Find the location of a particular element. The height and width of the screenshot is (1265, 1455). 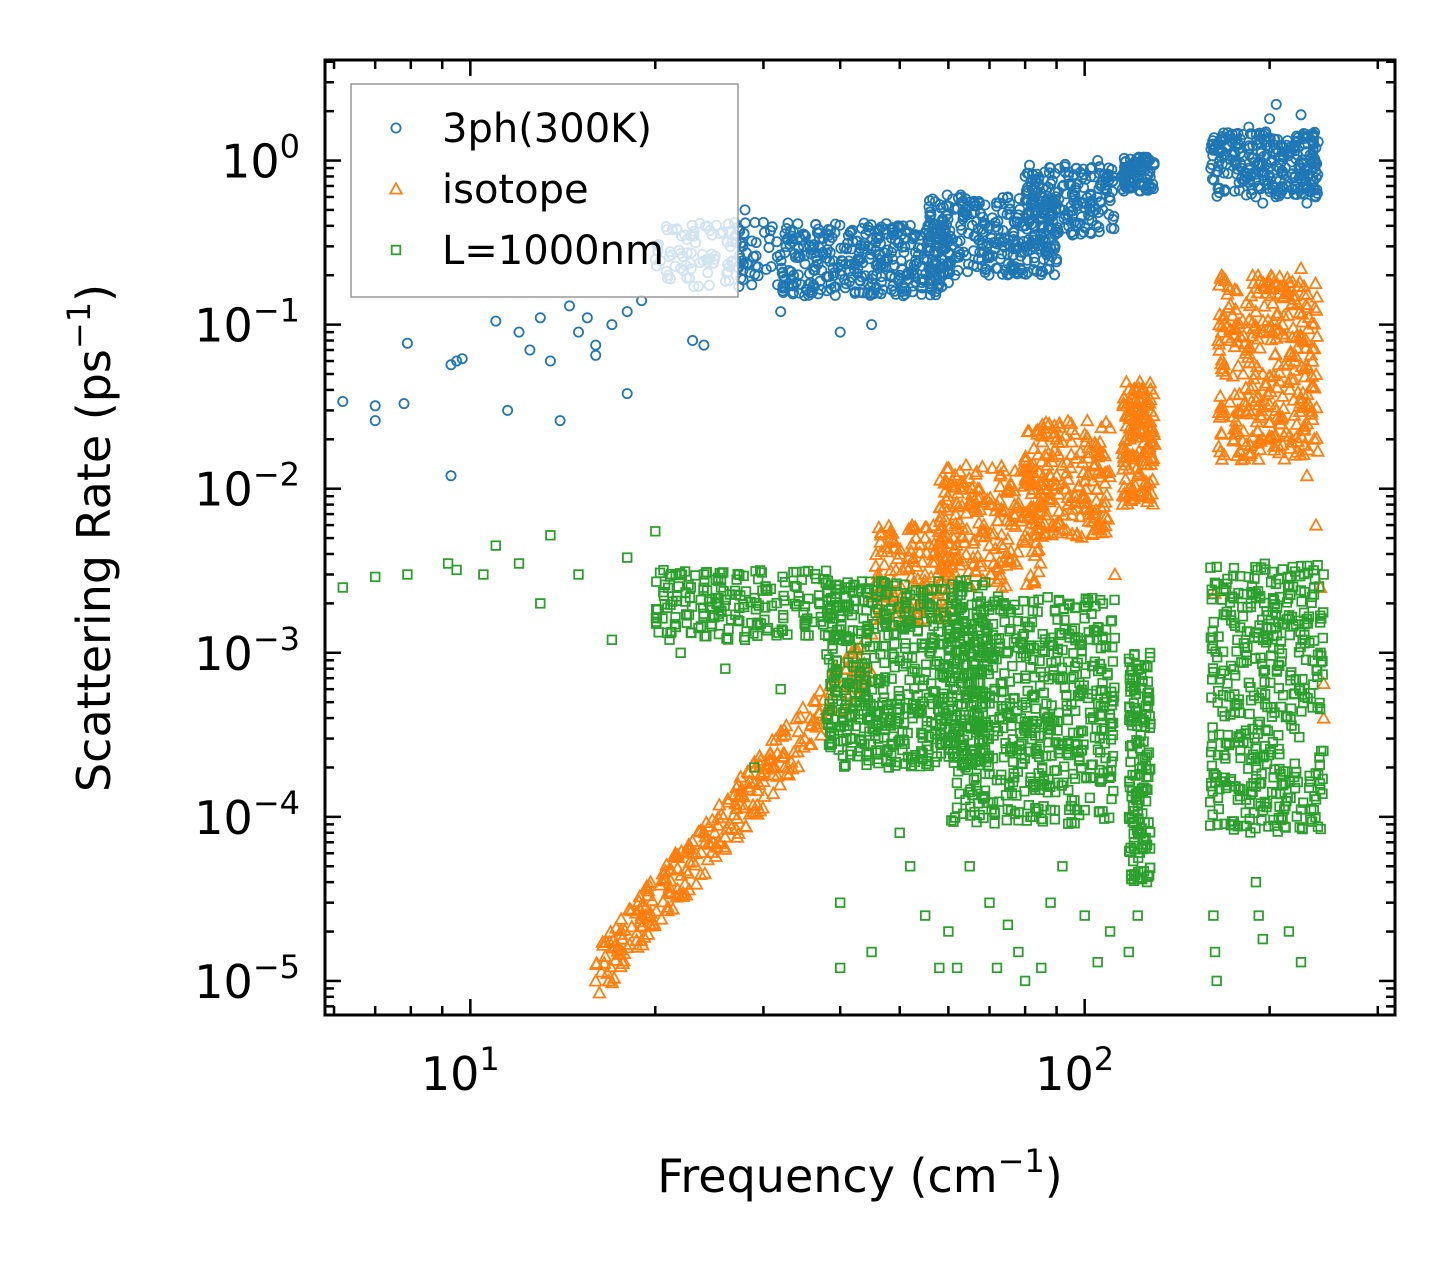

x-tick-labels: 101 102 is located at coordinates (767, 1070).